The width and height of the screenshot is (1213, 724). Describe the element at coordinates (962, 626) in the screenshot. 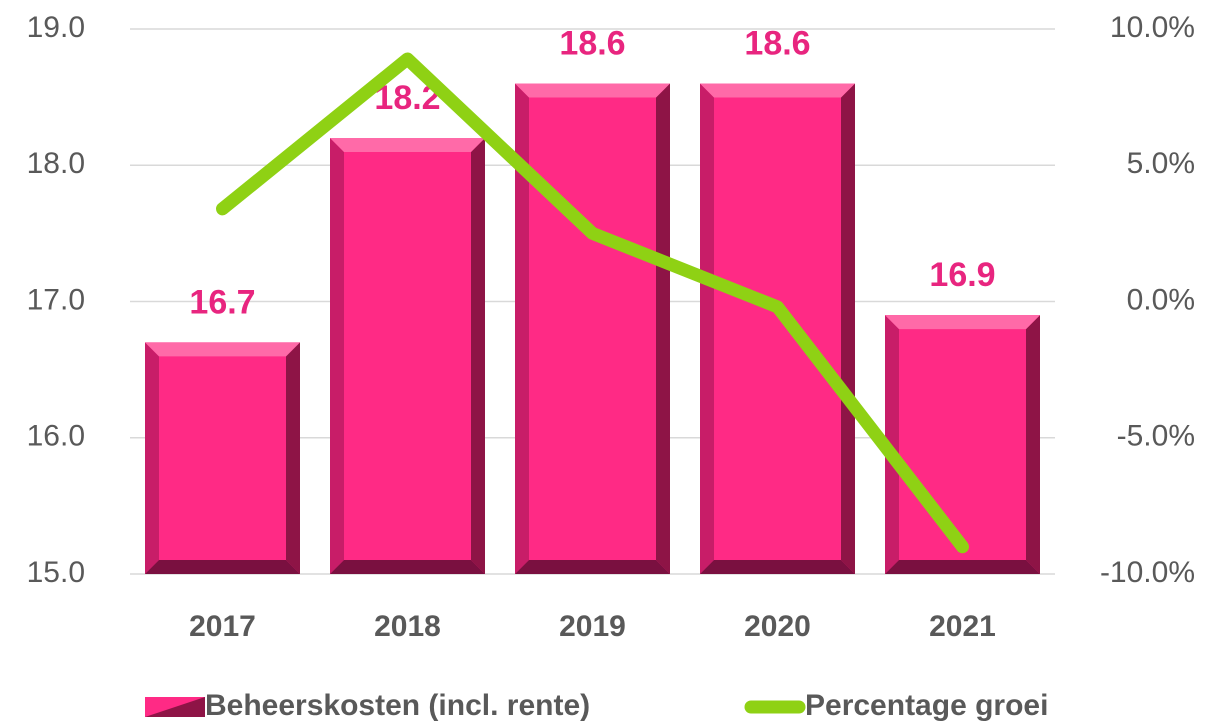

I see `x-tick-label: 2021` at that location.